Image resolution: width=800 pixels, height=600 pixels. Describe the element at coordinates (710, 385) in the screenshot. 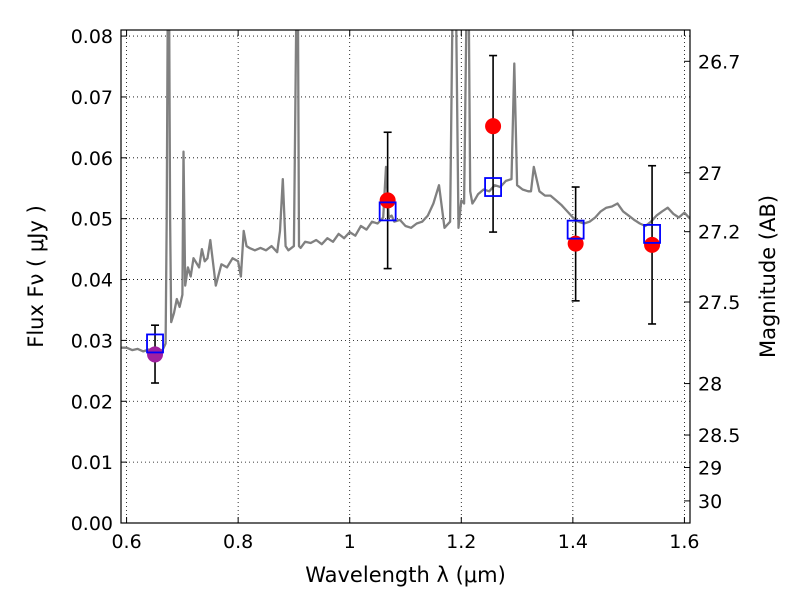

I see `right-tick-label: 28` at that location.